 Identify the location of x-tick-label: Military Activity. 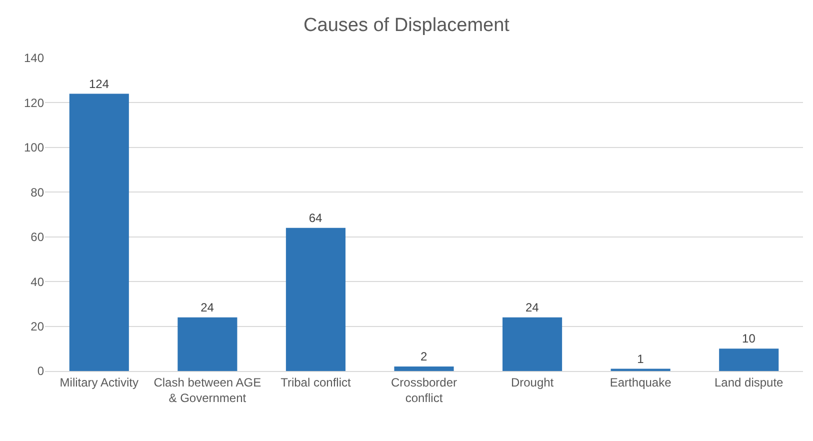
(99, 382).